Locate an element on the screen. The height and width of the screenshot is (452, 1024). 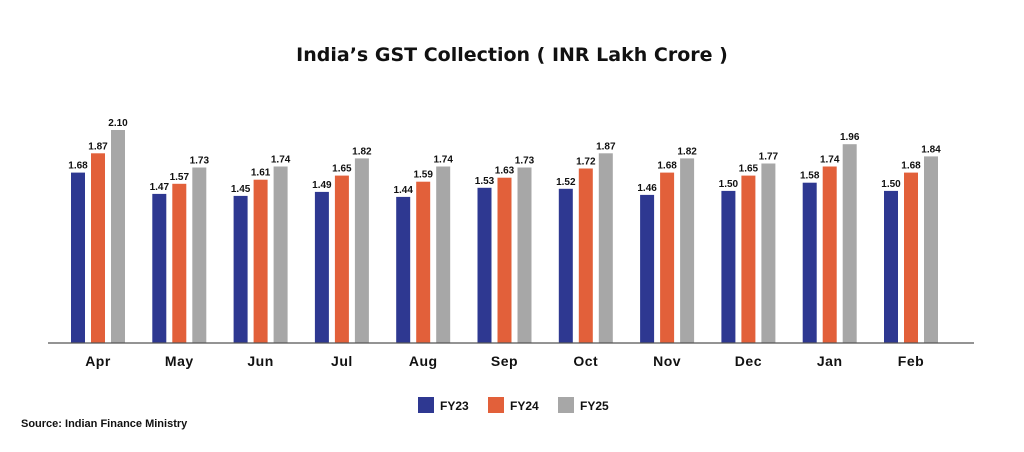
value-label-fy24-may: 1.57 is located at coordinates (180, 177).